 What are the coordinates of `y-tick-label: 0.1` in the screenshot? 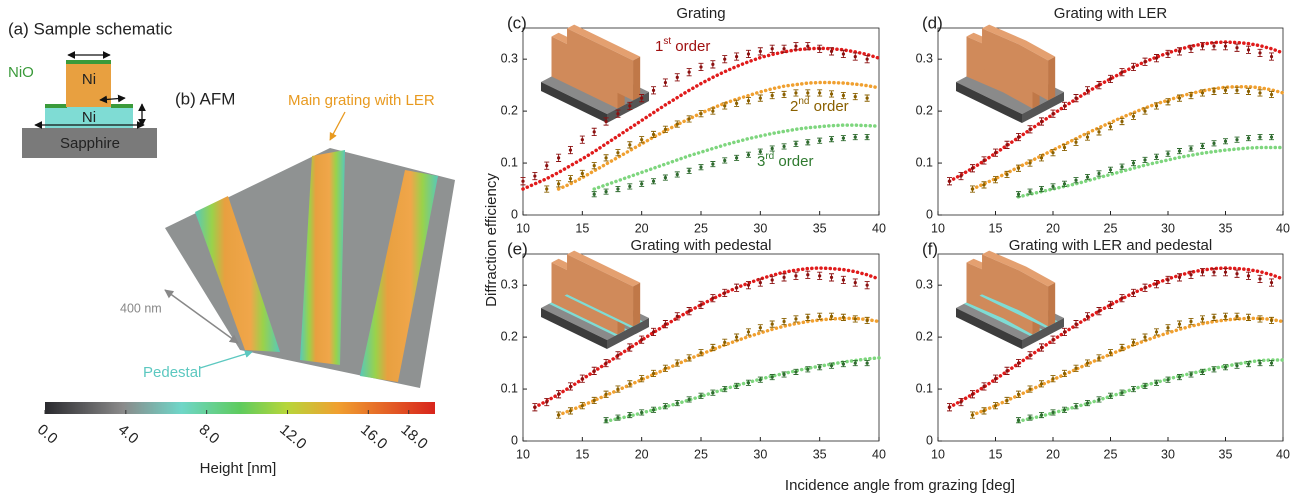 It's located at (509, 388).